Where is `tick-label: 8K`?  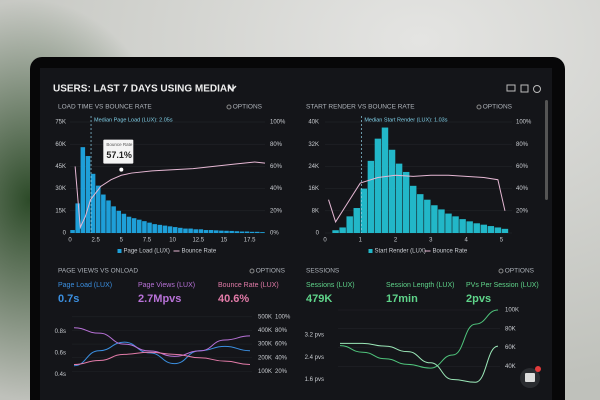 tick-label: 8K is located at coordinates (315, 211).